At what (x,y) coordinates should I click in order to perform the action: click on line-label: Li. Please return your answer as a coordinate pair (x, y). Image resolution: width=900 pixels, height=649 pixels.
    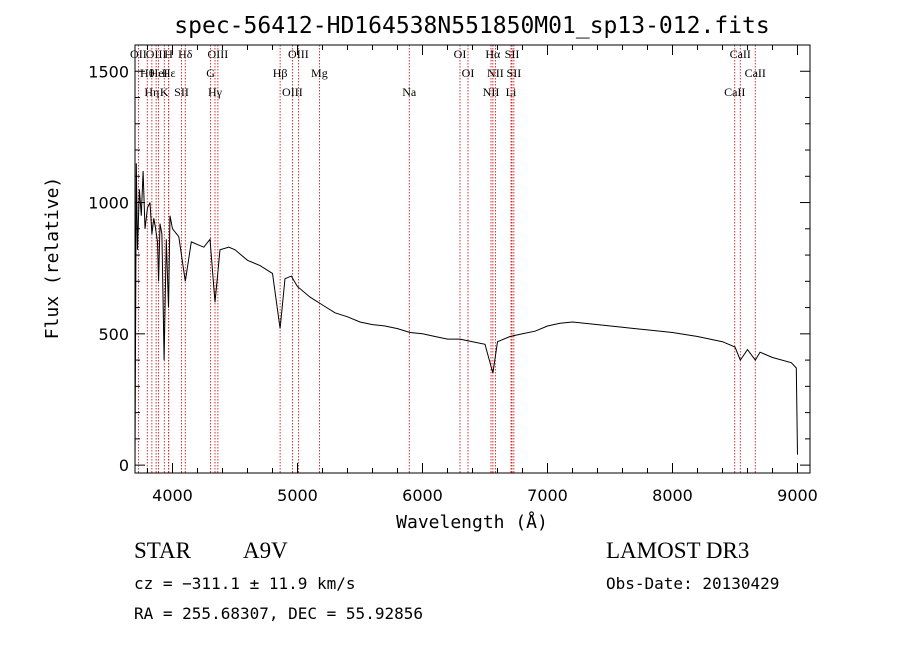
    Looking at the image, I should click on (511, 92).